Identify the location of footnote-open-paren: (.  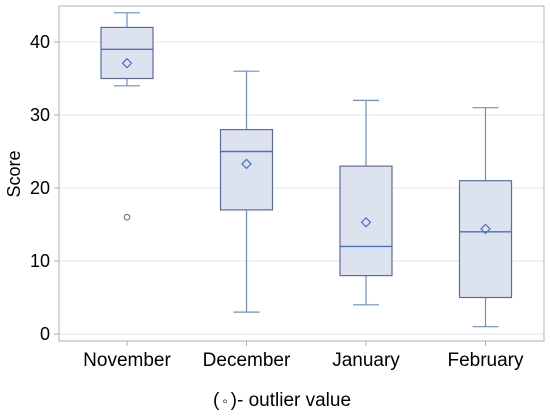
(216, 400).